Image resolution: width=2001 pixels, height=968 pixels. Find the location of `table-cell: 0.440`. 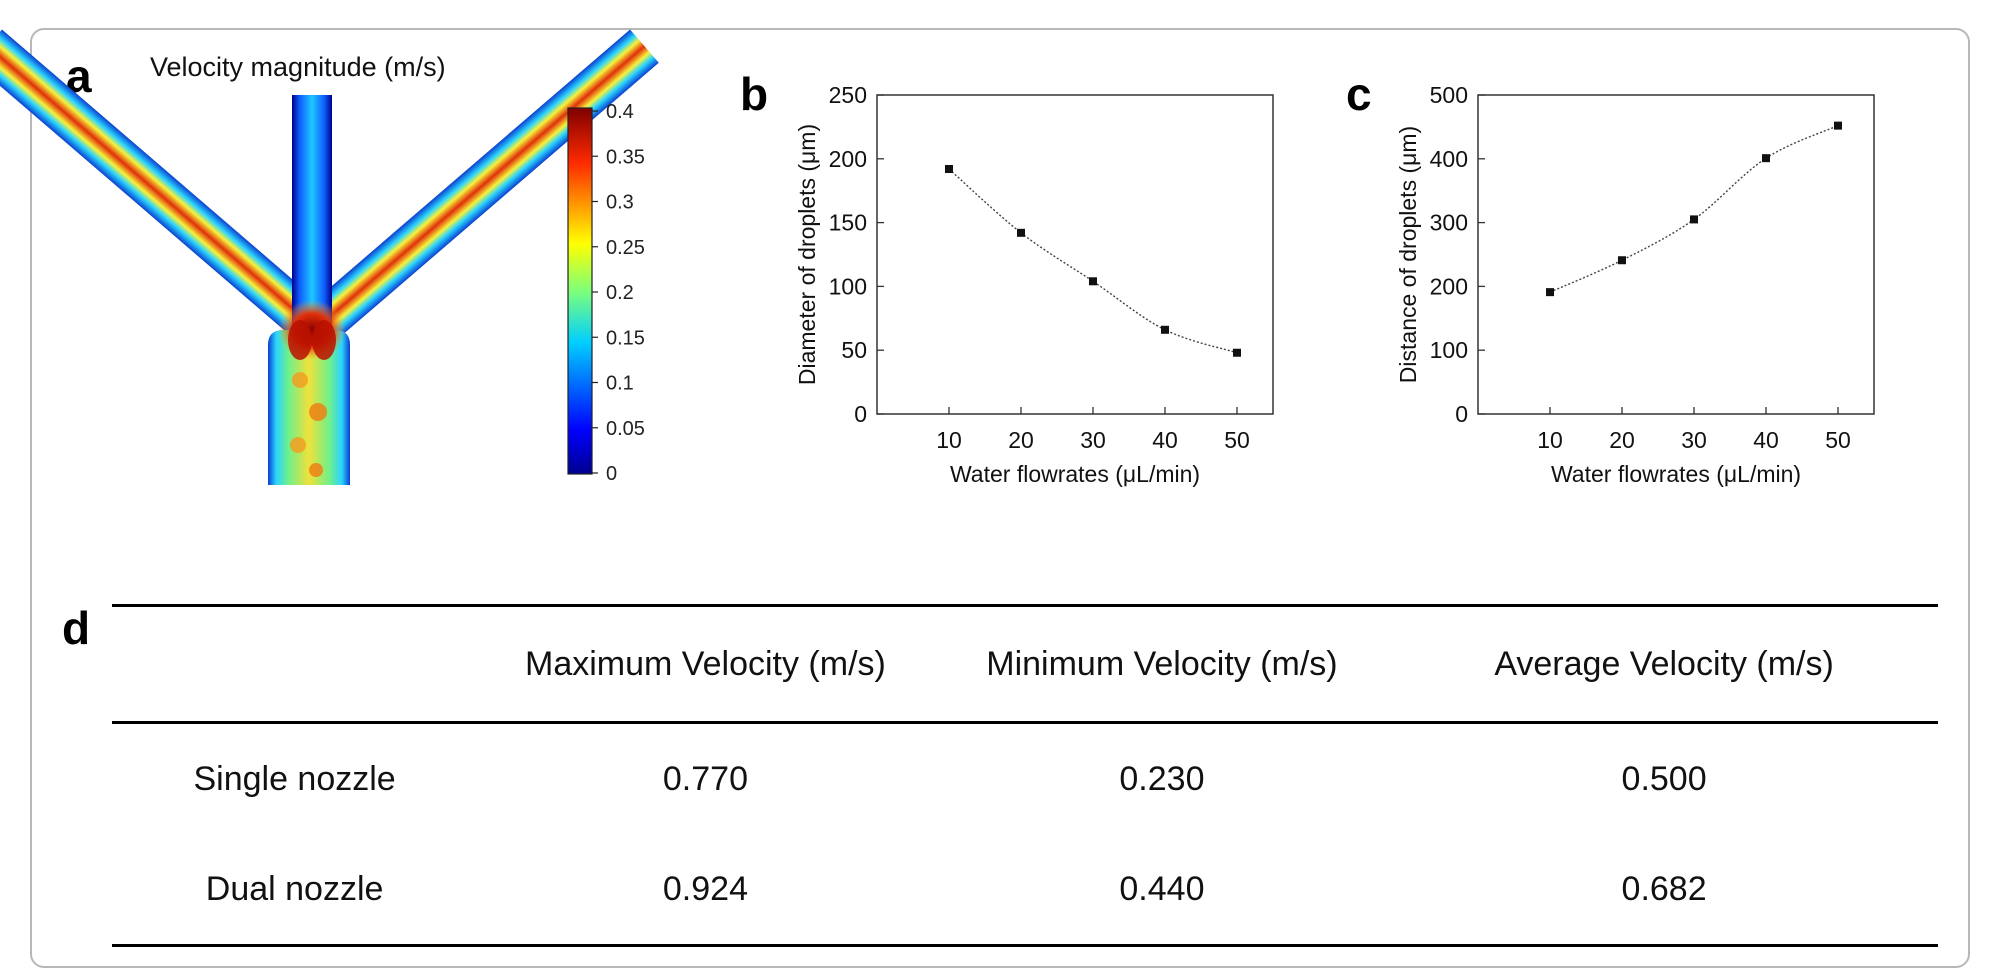

table-cell: 0.440 is located at coordinates (1162, 888).